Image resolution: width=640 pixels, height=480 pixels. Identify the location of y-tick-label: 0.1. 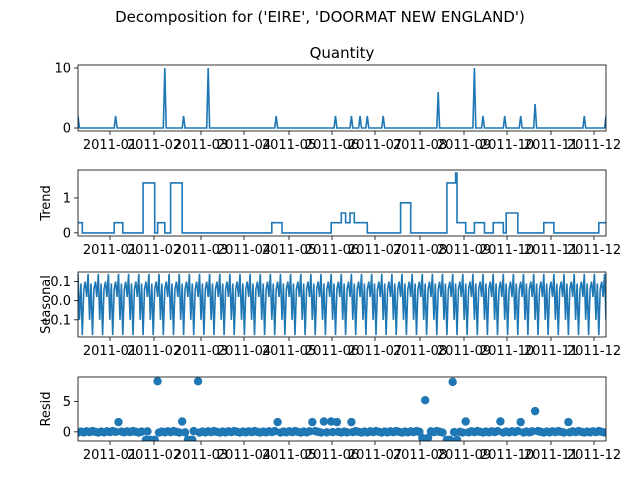
(60, 282).